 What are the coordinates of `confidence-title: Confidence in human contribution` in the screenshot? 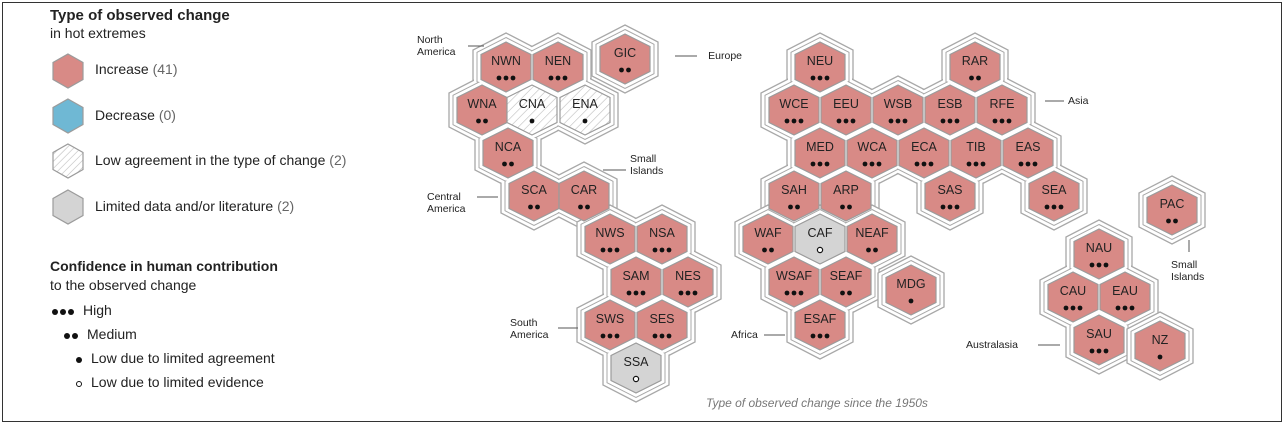 It's located at (164, 266).